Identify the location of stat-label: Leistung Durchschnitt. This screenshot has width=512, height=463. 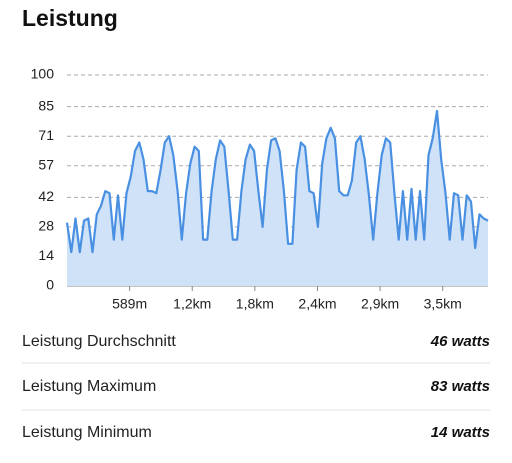
(99, 341).